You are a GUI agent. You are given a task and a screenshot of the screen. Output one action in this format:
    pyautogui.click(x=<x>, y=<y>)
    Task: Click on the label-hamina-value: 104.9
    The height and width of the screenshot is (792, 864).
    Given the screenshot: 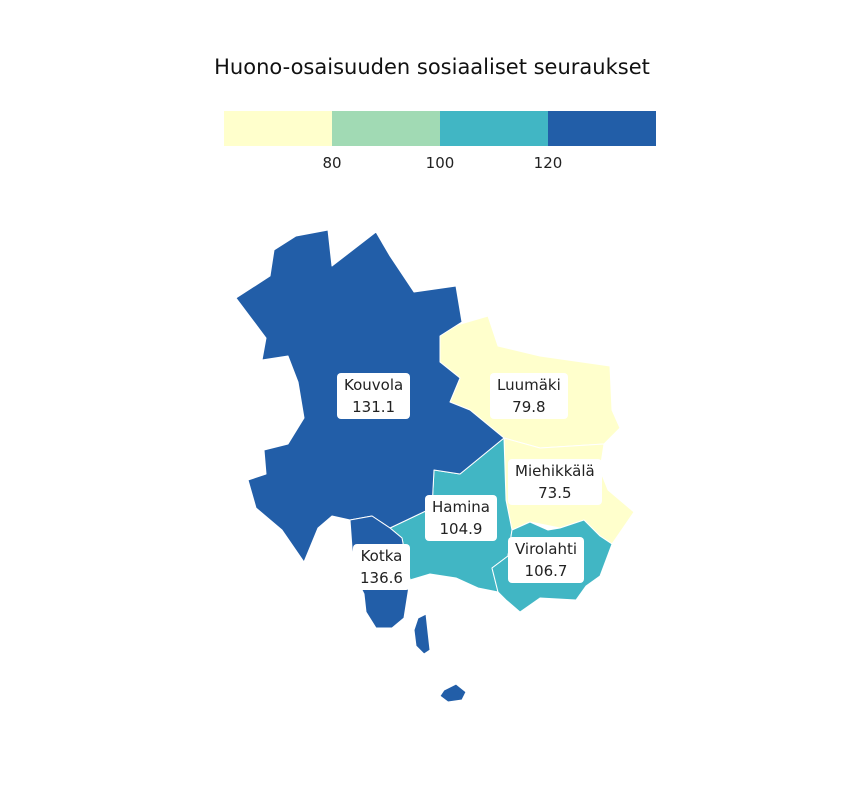 What is the action you would take?
    pyautogui.click(x=461, y=529)
    